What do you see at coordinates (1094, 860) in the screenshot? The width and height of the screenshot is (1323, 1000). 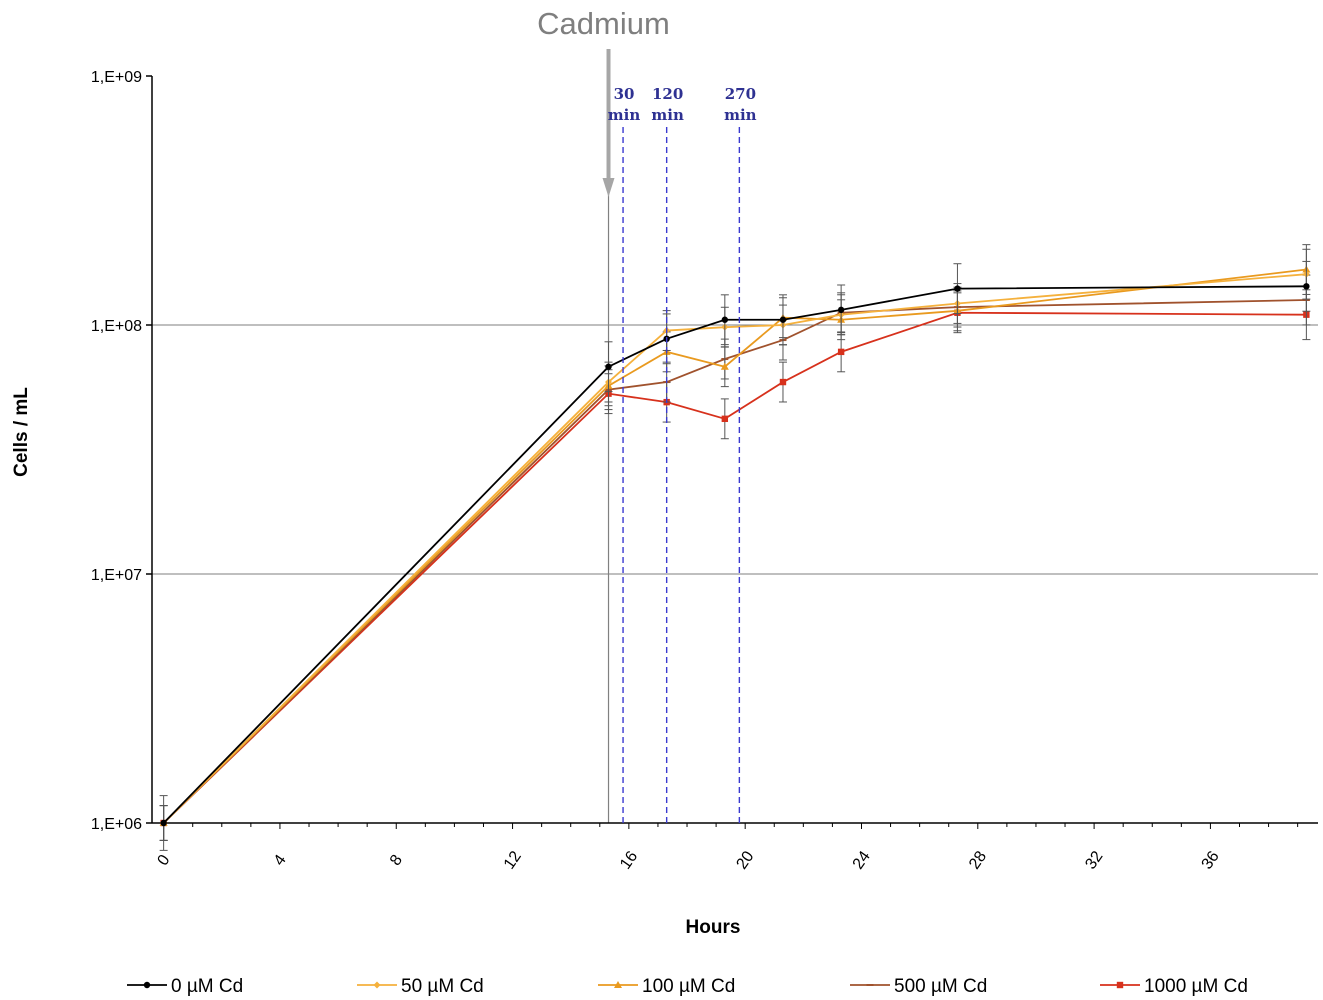 I see `x-tick-label: 32` at bounding box center [1094, 860].